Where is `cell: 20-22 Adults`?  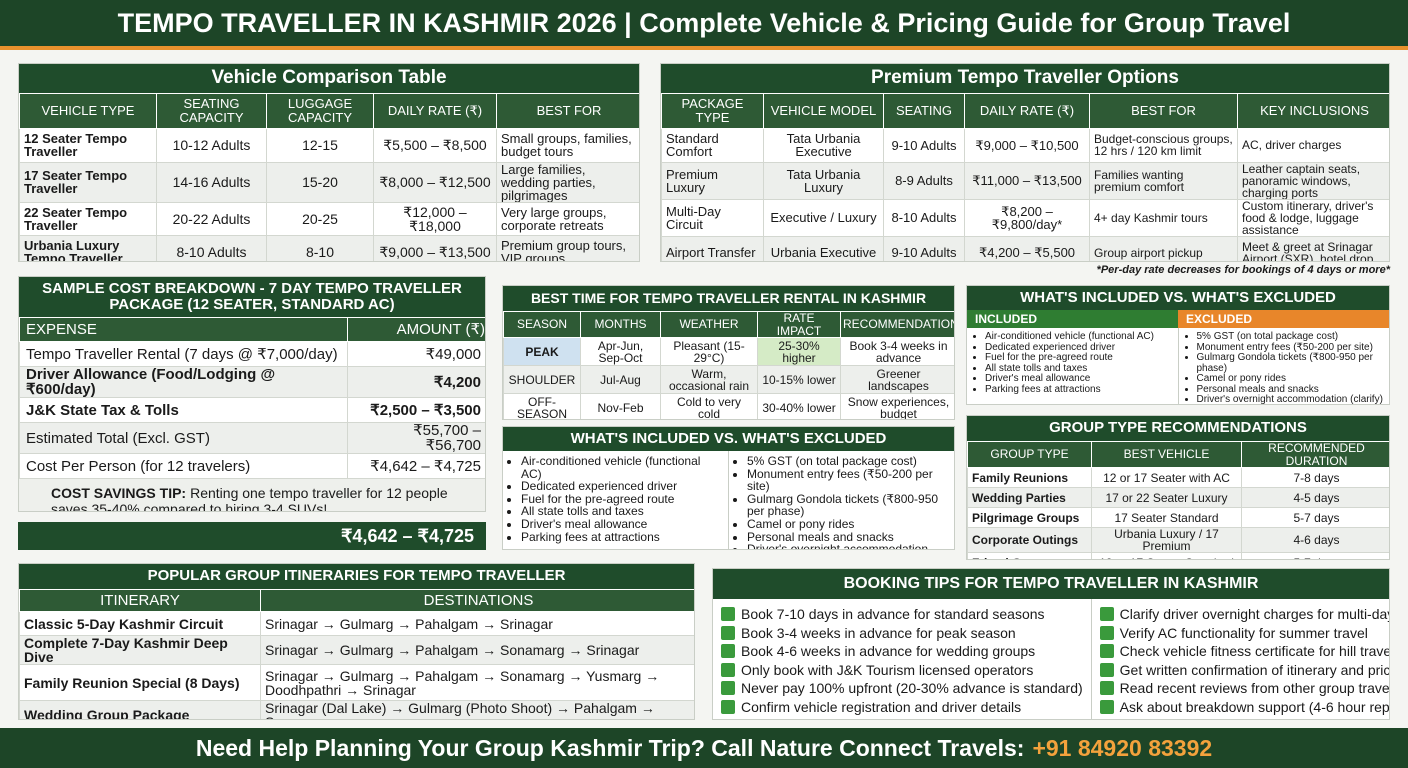 cell: 20-22 Adults is located at coordinates (211, 218).